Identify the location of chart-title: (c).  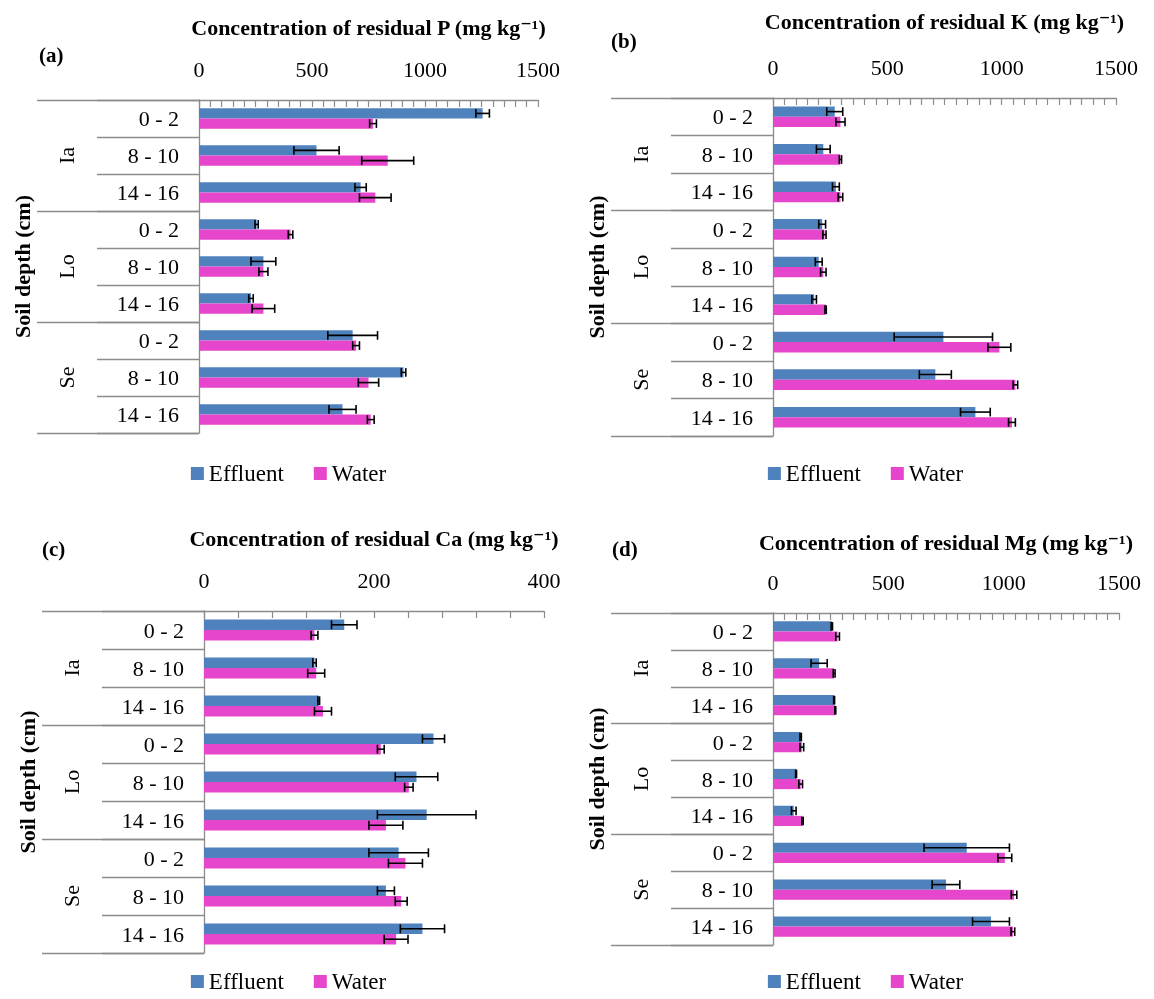
(54, 548).